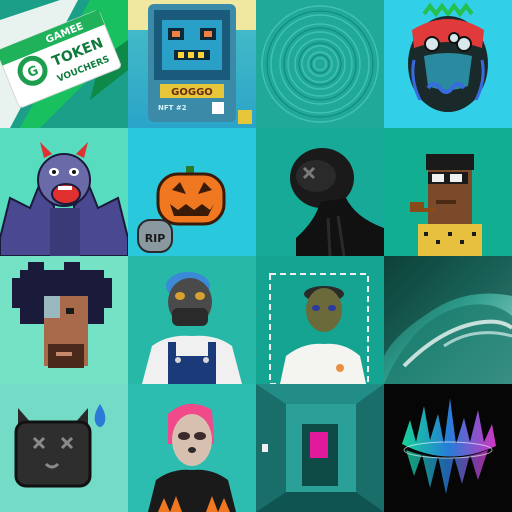  What do you see at coordinates (181, 209) in the screenshot?
I see `pumpkin-rip-art: RIP` at bounding box center [181, 209].